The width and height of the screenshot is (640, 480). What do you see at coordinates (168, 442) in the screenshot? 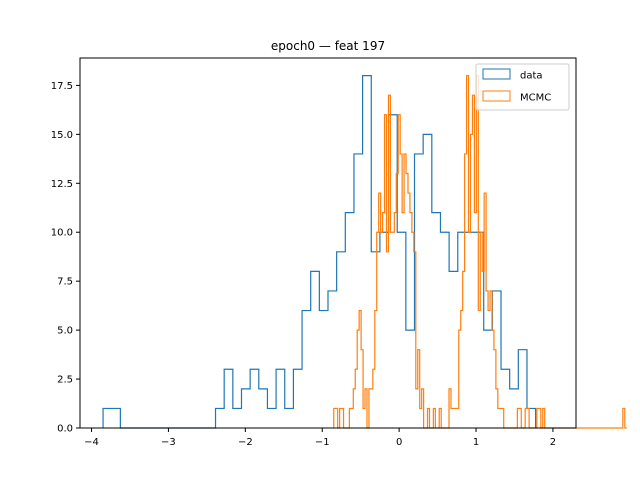
I see `x-tick-label: −3` at bounding box center [168, 442].